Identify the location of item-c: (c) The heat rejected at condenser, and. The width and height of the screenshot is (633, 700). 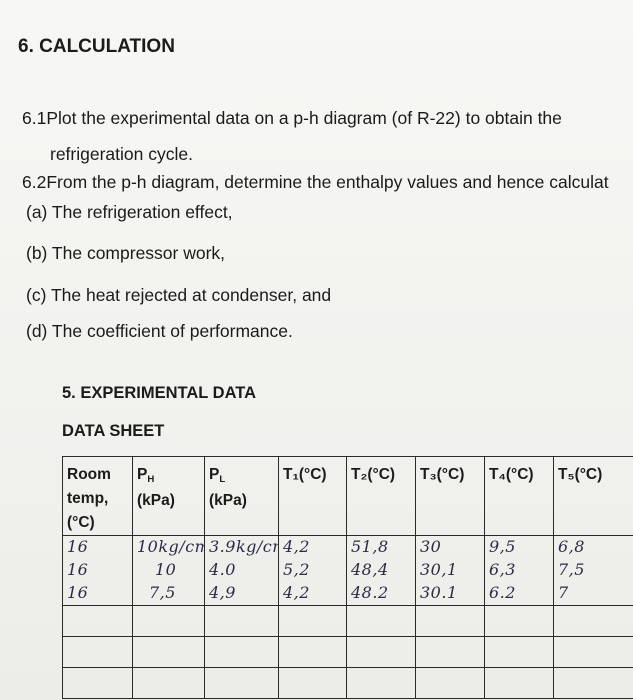
(179, 295).